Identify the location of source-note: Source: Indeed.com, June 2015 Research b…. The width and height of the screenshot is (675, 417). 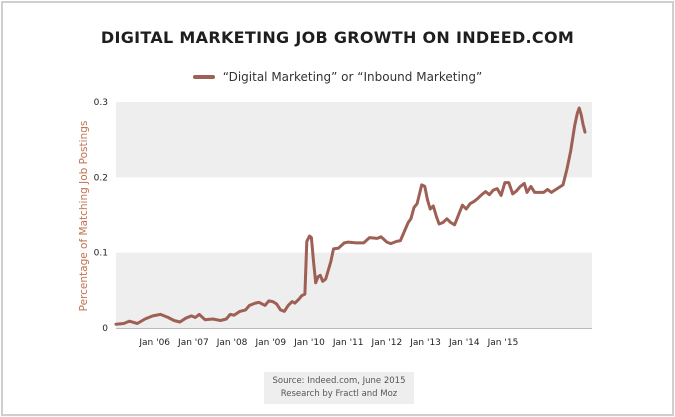
(339, 388).